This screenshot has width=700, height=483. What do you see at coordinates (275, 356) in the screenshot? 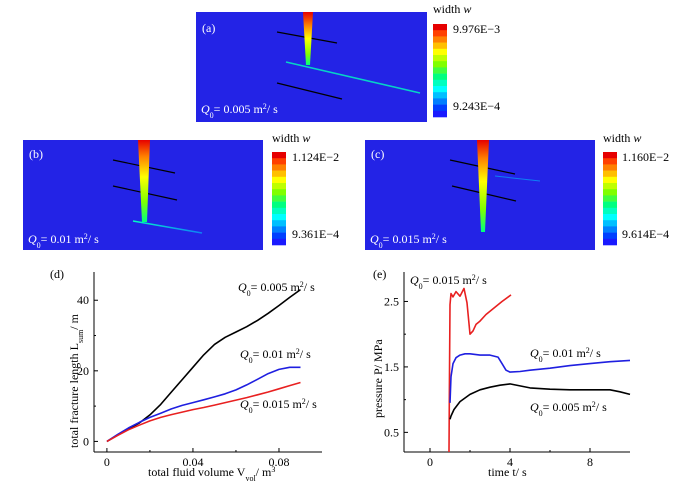
I see `chart-d-series-label-1: Q0= 0.01 m2/ s` at bounding box center [275, 356].